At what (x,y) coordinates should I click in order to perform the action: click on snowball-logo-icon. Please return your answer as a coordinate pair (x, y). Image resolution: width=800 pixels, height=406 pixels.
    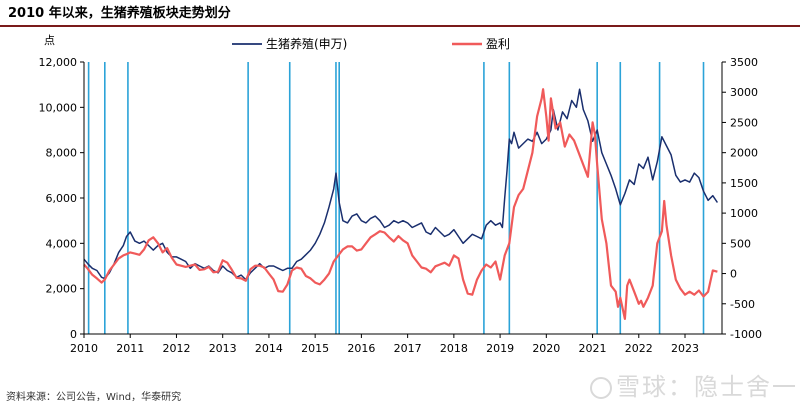
    Looking at the image, I should click on (601, 388).